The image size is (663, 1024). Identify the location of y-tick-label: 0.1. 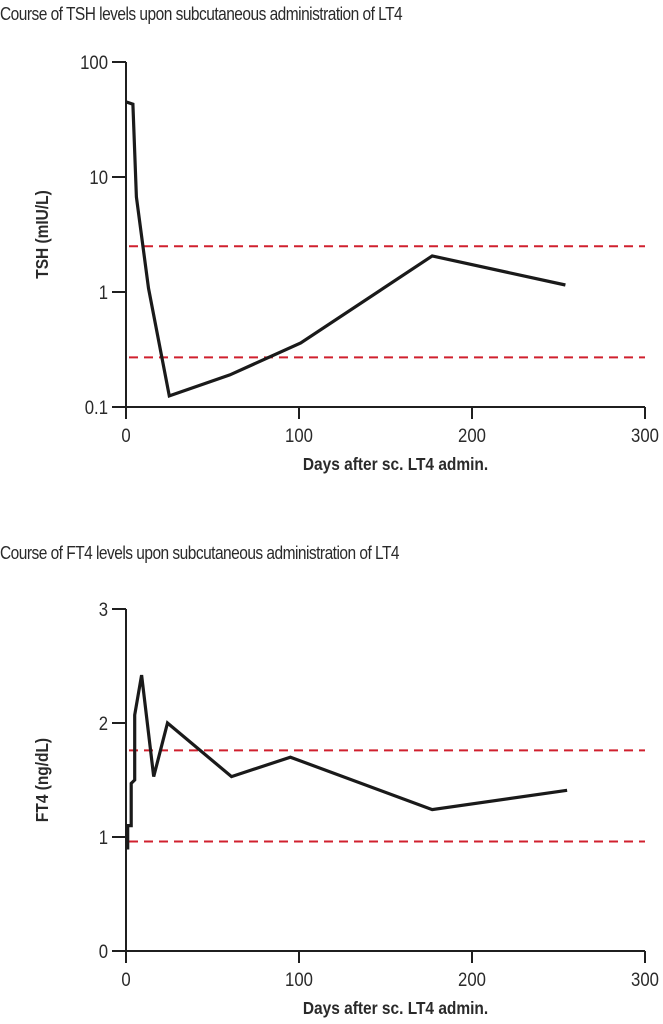
(96, 407).